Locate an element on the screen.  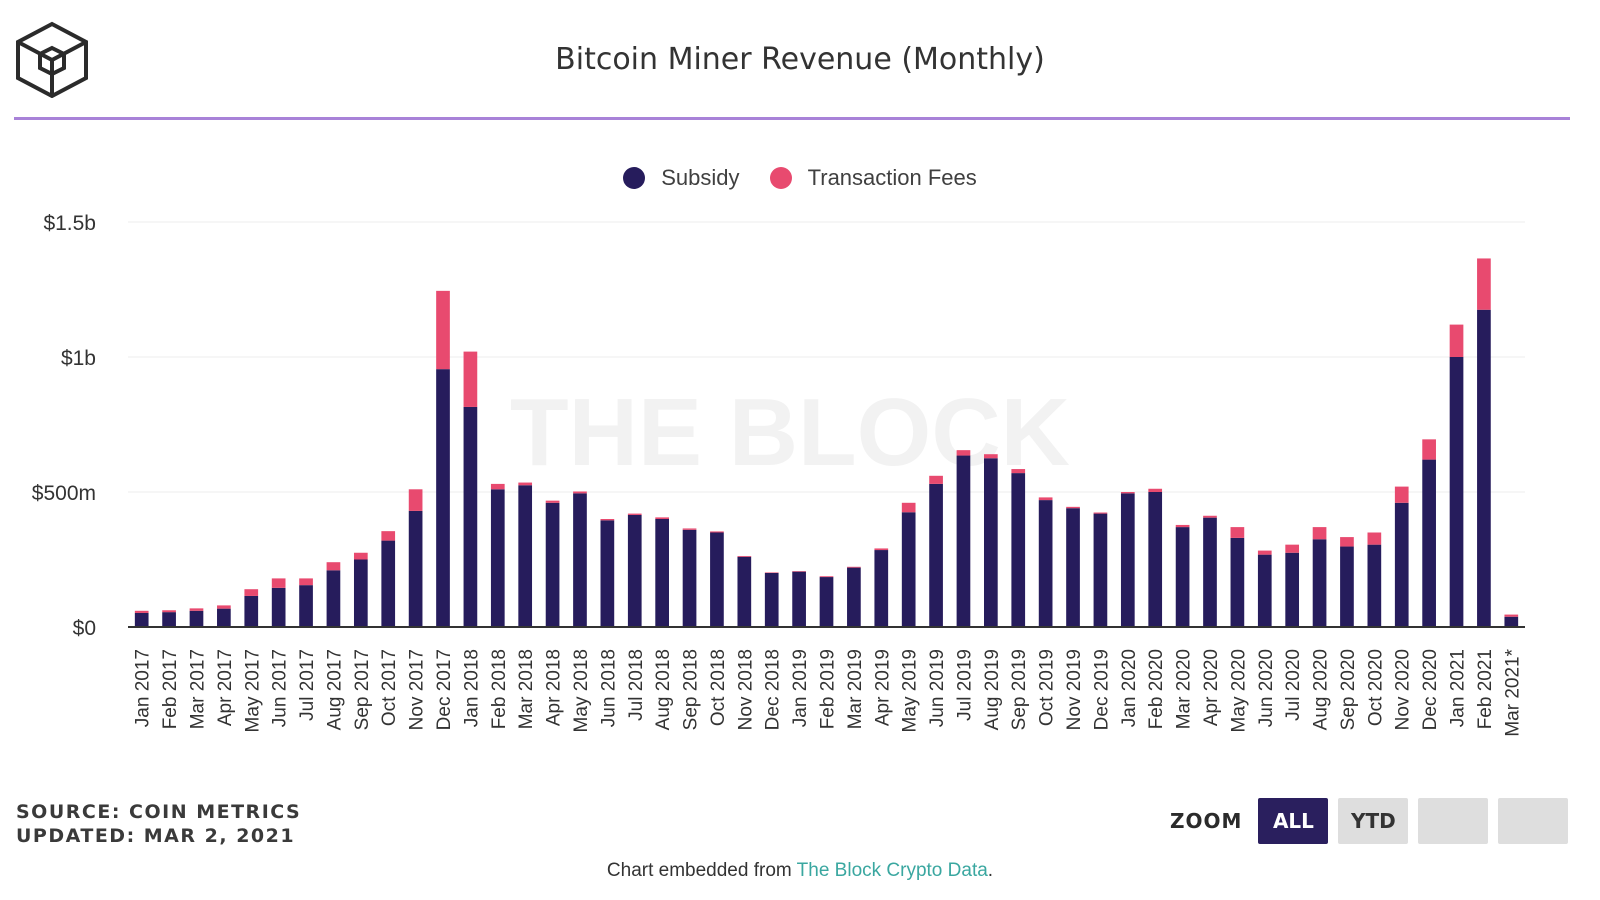
zoom-all-button: ALL is located at coordinates (1293, 821).